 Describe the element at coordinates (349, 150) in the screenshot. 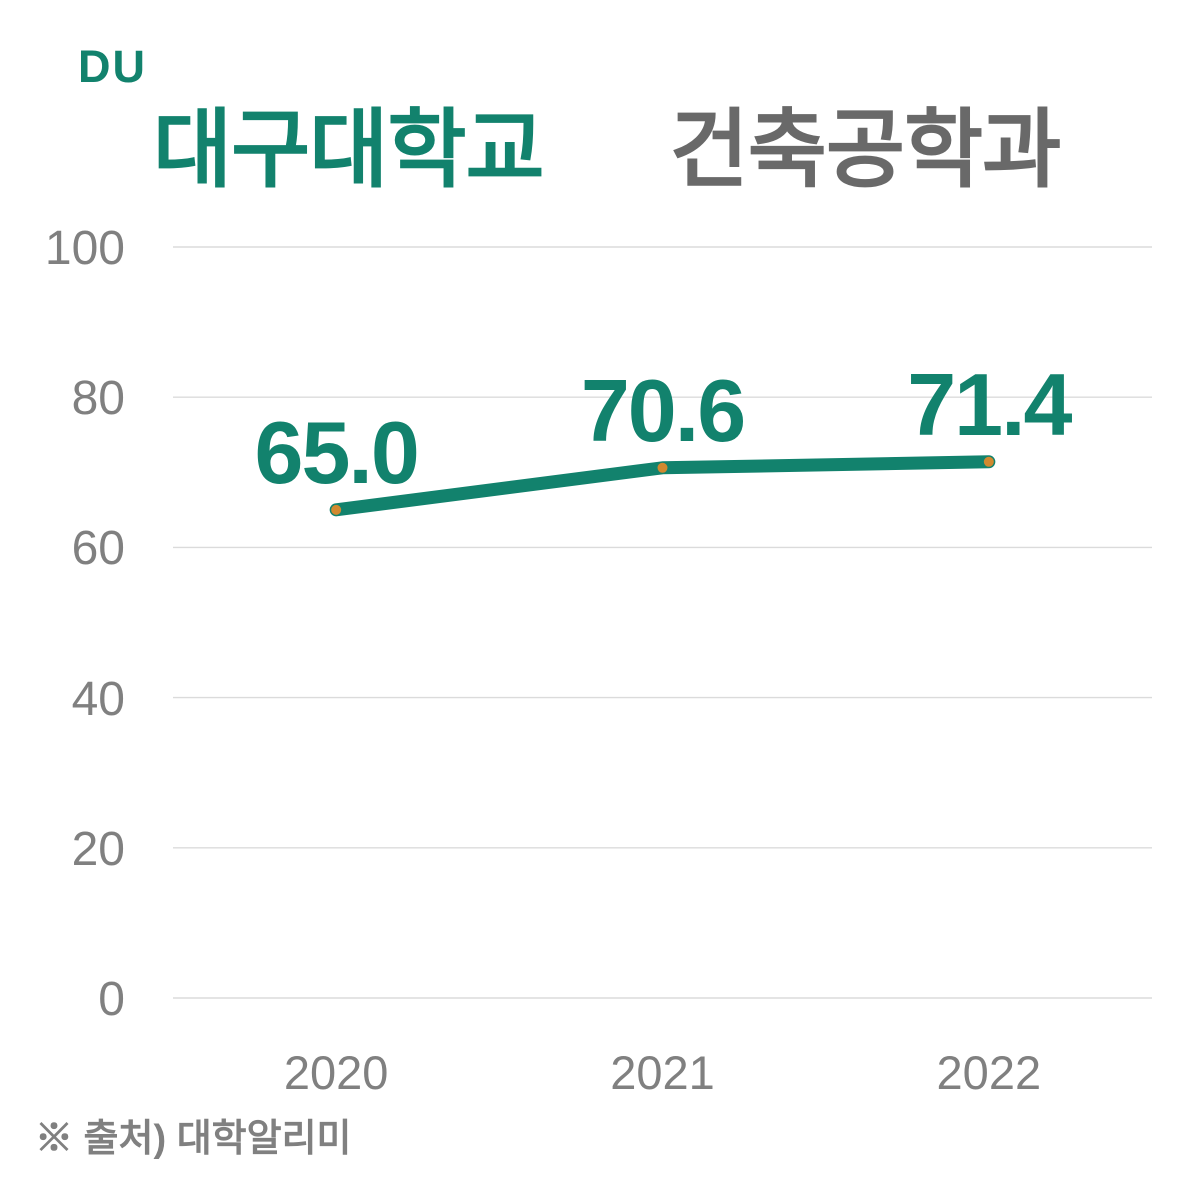

I see `title-university: 대구대학교` at that location.